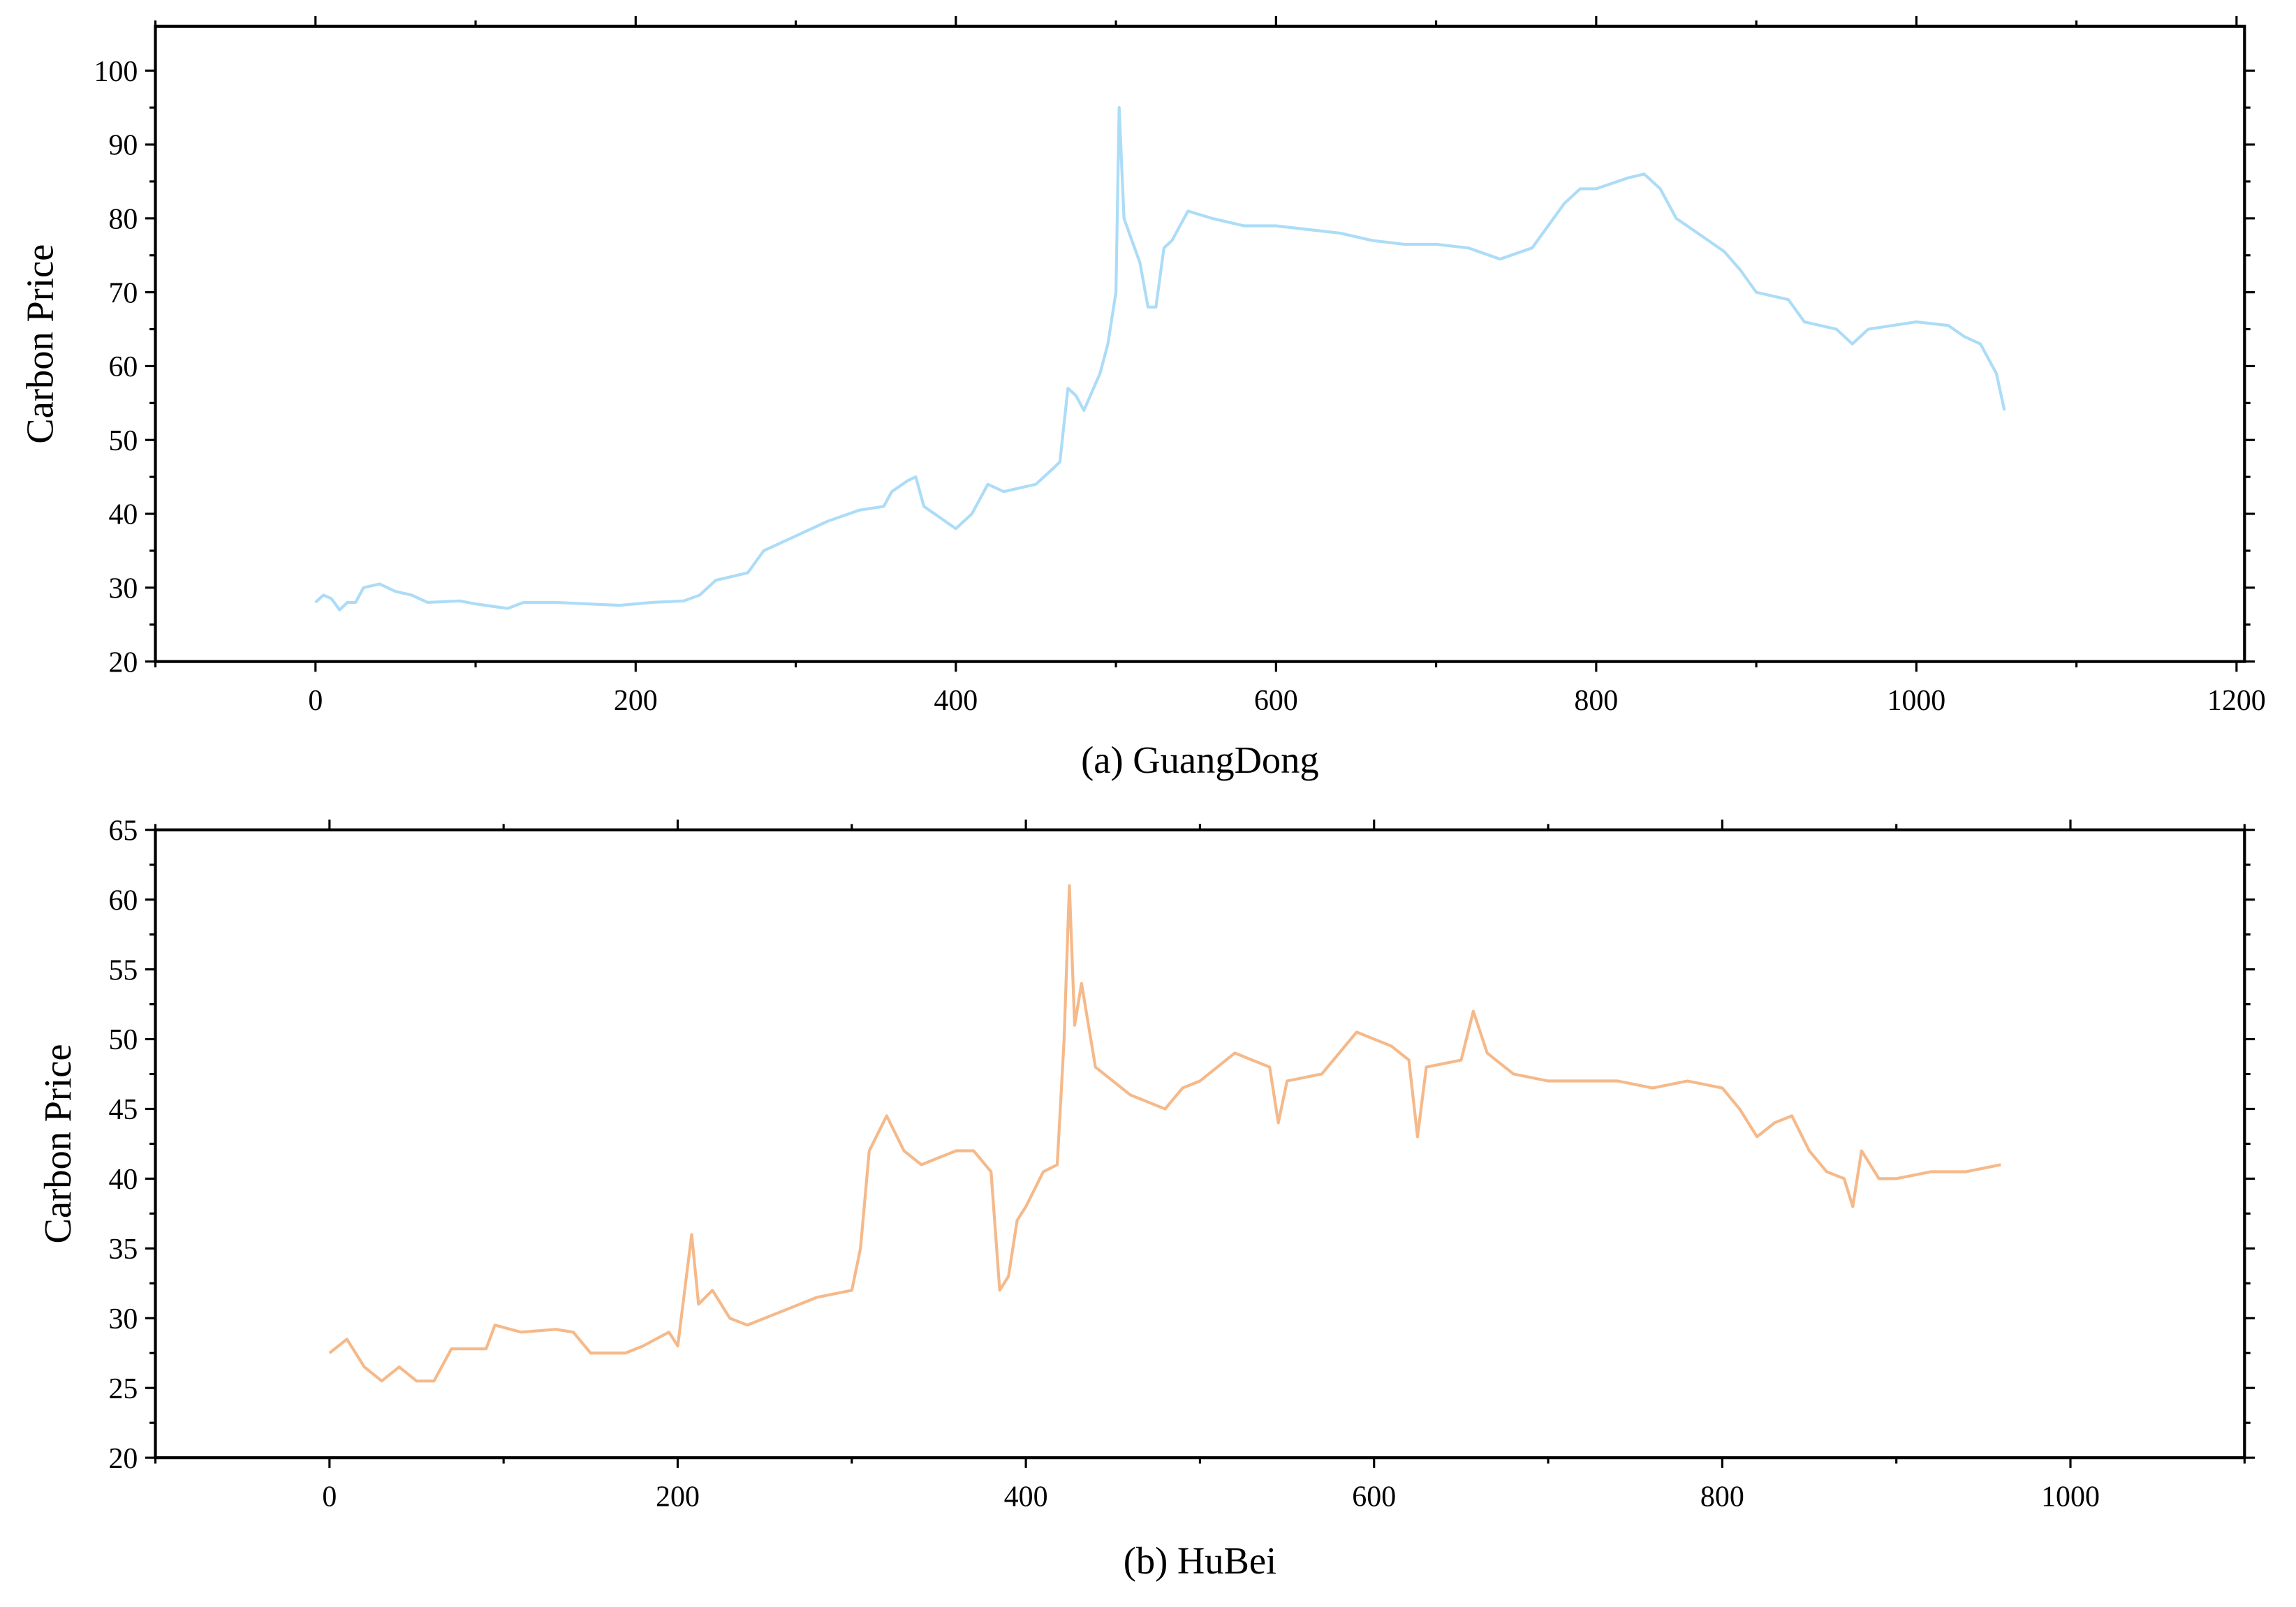 The width and height of the screenshot is (2296, 1607). Describe the element at coordinates (2237, 701) in the screenshot. I see `x-tick-label: 1200` at that location.